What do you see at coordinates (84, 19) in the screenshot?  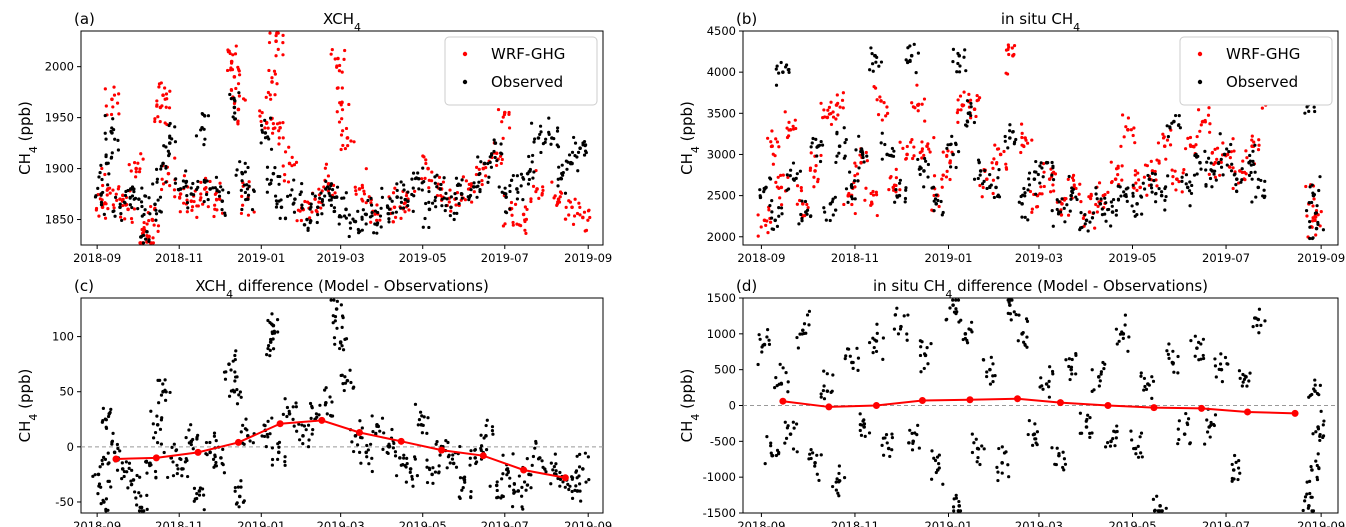 I see `panel-label: (a)` at bounding box center [84, 19].